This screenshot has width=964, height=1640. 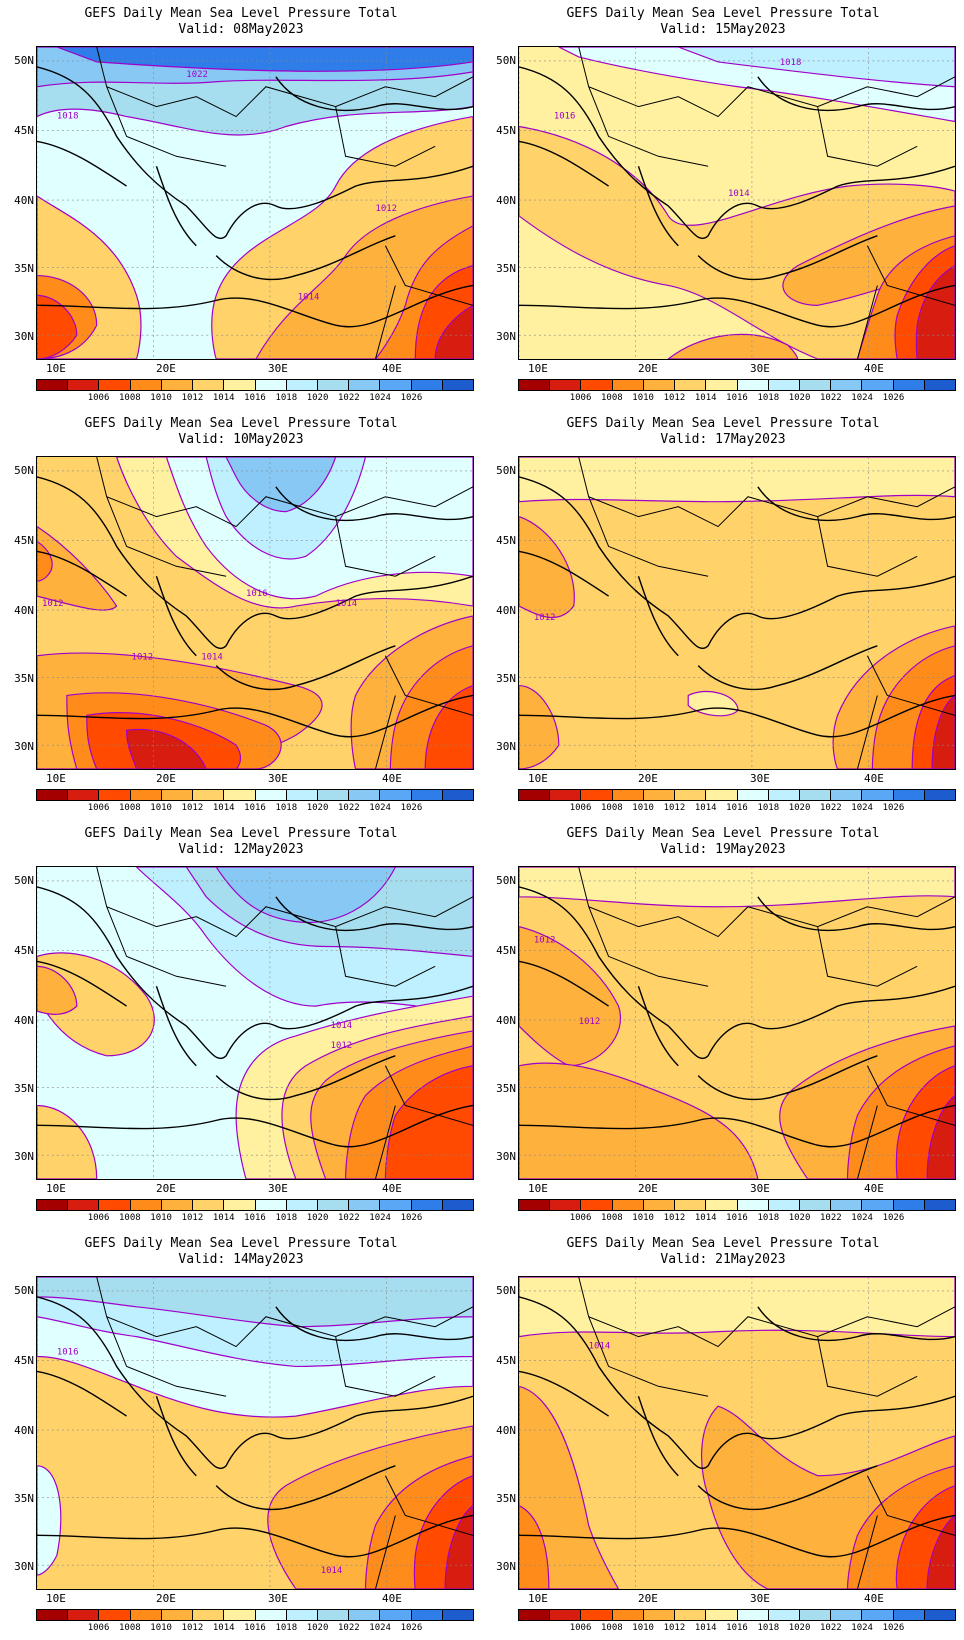 I want to click on contour-label: 1014, so click(x=600, y=1347).